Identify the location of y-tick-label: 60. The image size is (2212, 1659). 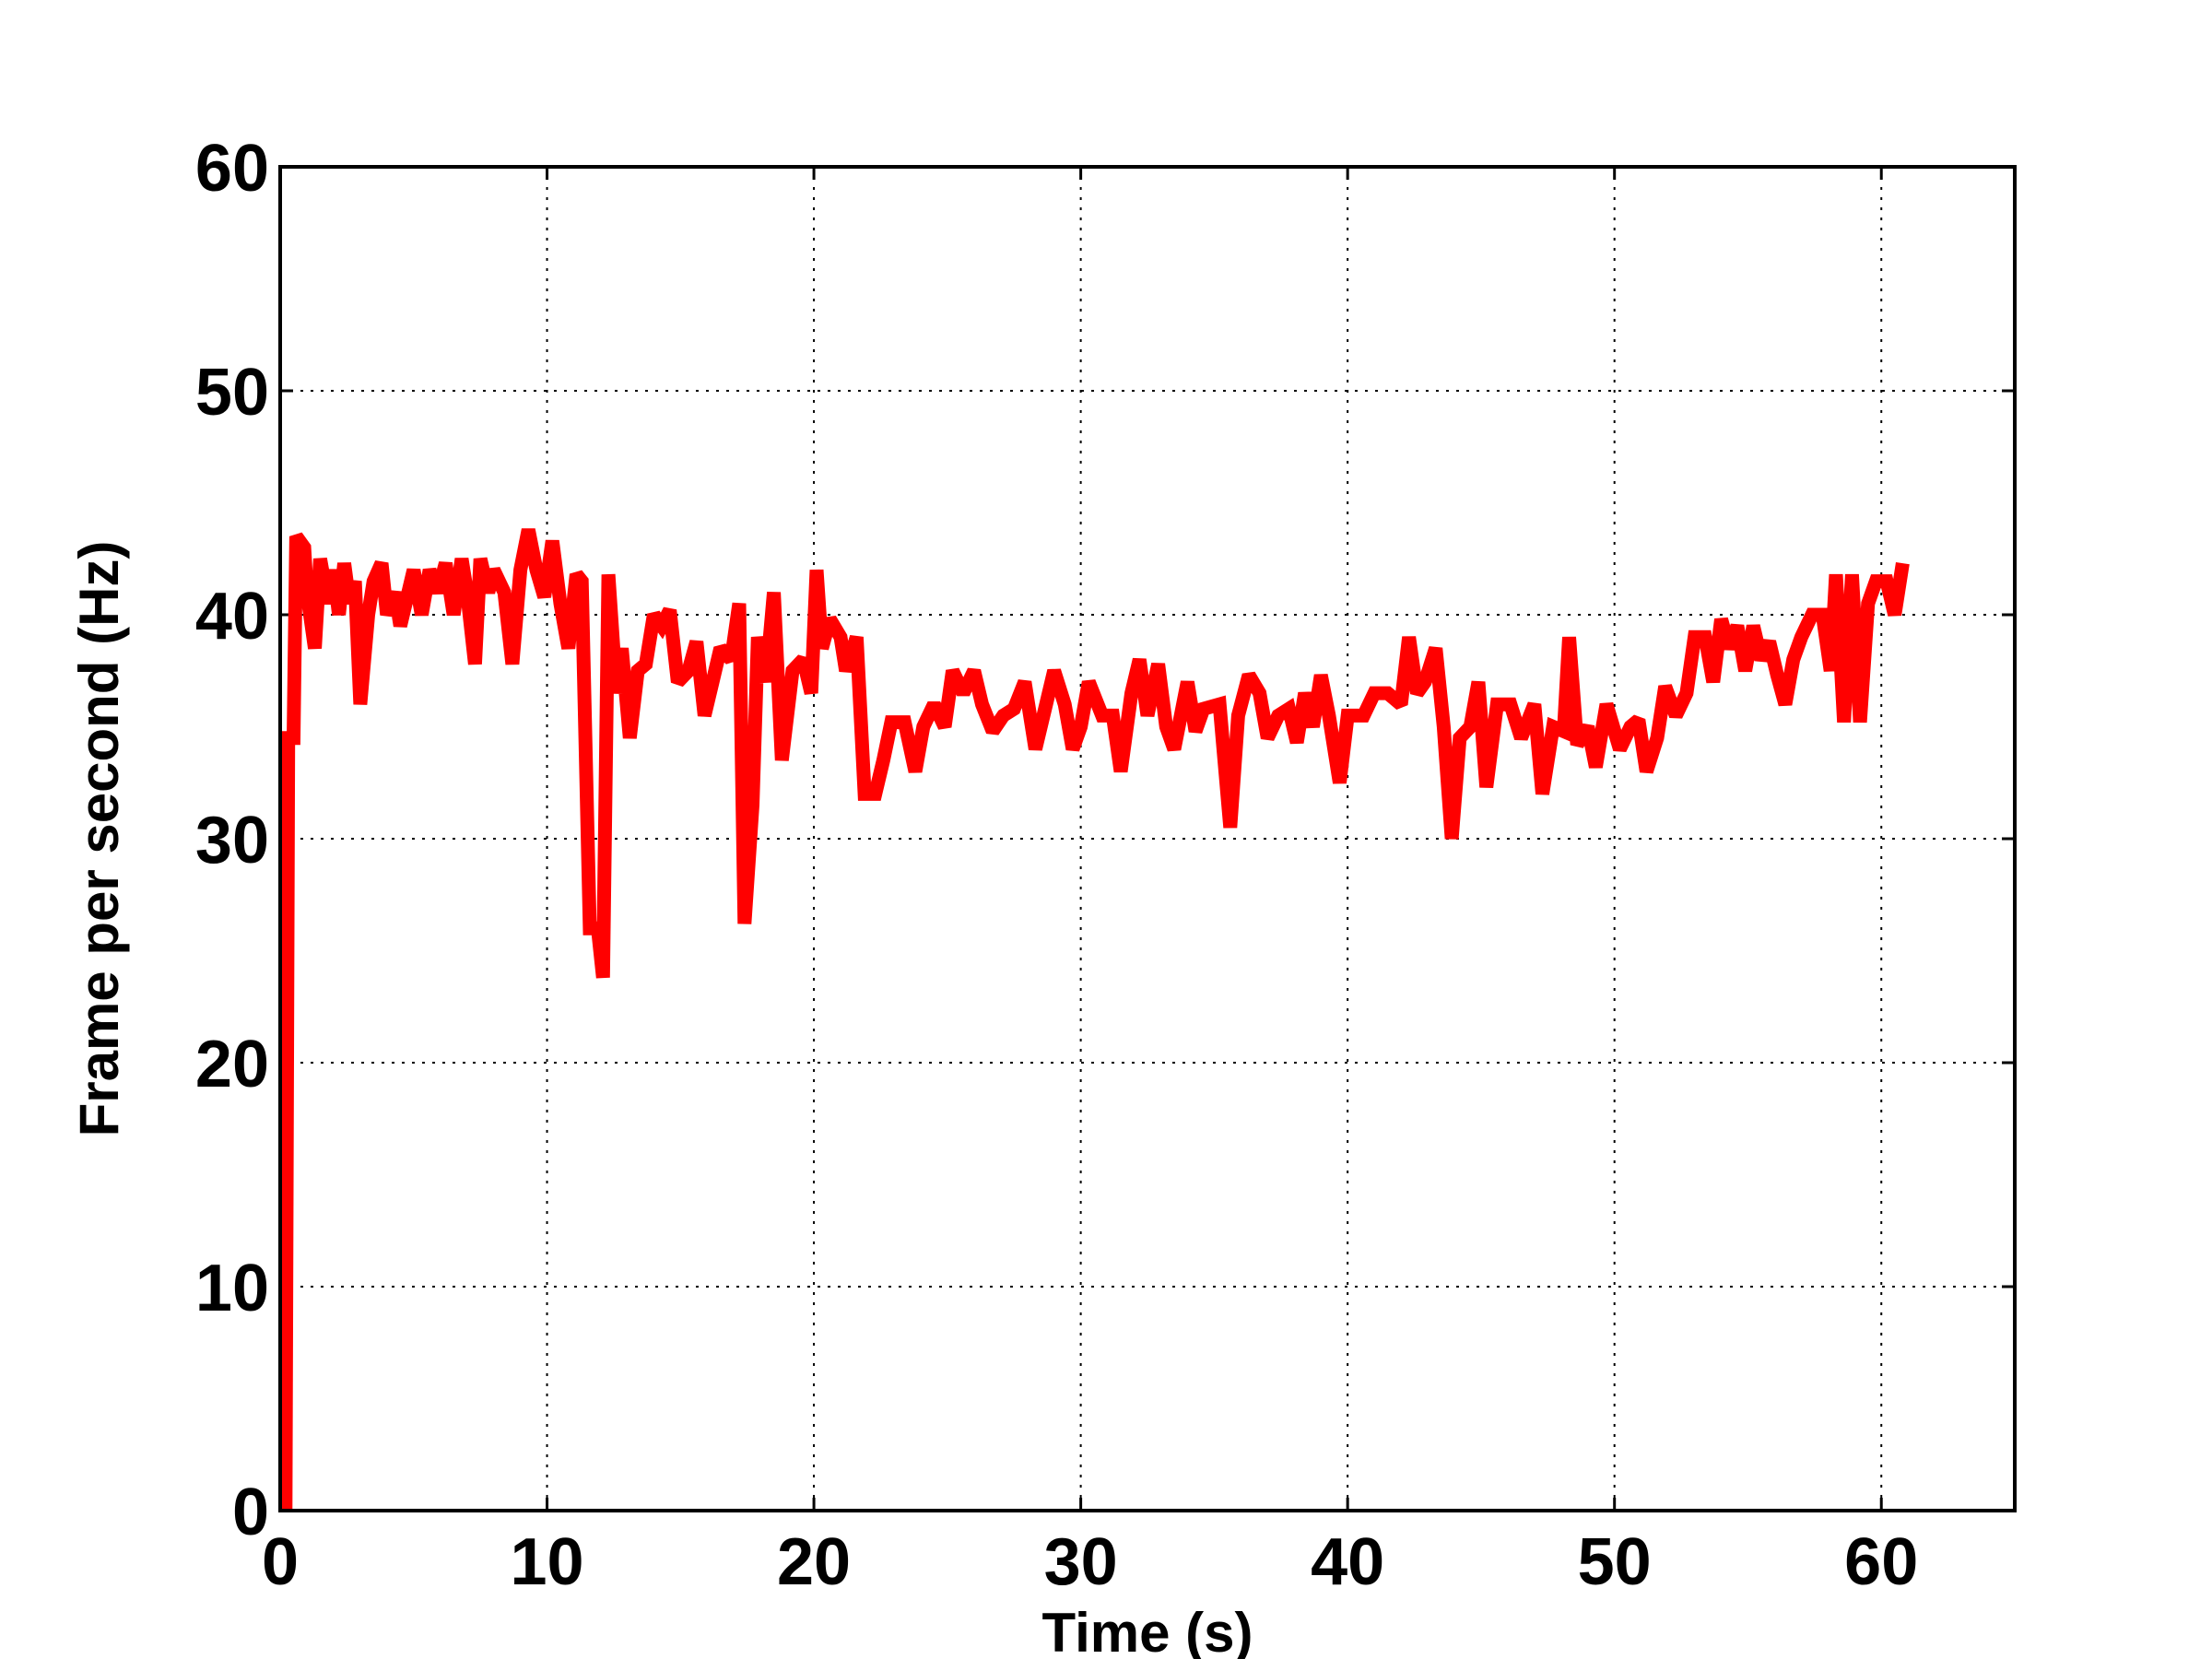
(232, 169).